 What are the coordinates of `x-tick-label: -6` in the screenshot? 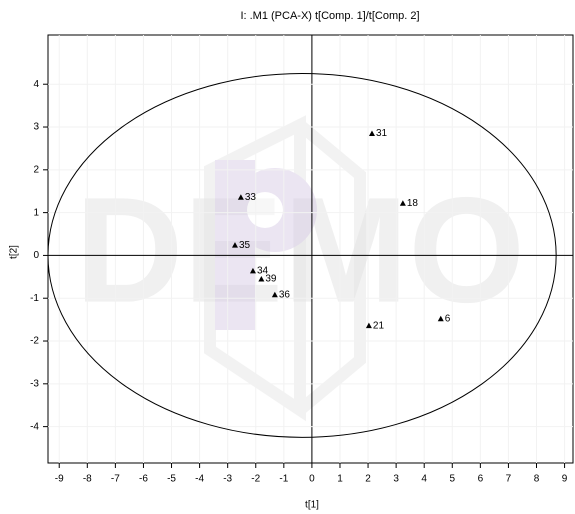 It's located at (143, 479).